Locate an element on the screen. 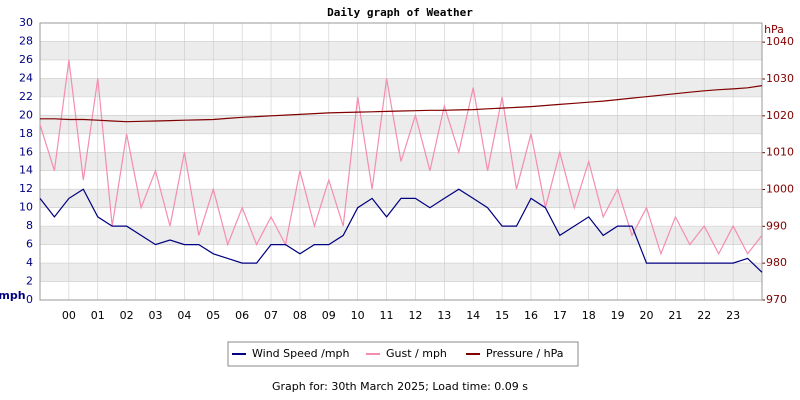  series-line is located at coordinates (401, 104).